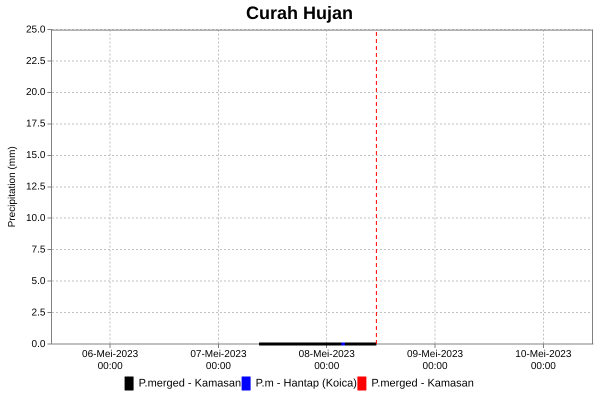 The width and height of the screenshot is (600, 400). What do you see at coordinates (39, 312) in the screenshot?
I see `y-tick-label: 2.5` at bounding box center [39, 312].